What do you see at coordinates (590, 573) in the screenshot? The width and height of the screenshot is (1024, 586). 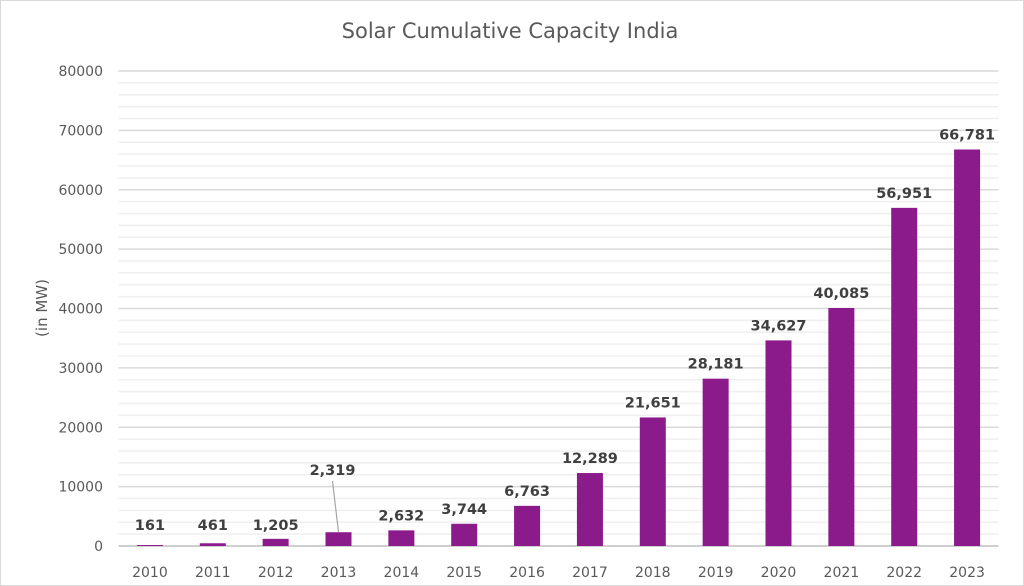 I see `x-tick-label: 2017` at bounding box center [590, 573].